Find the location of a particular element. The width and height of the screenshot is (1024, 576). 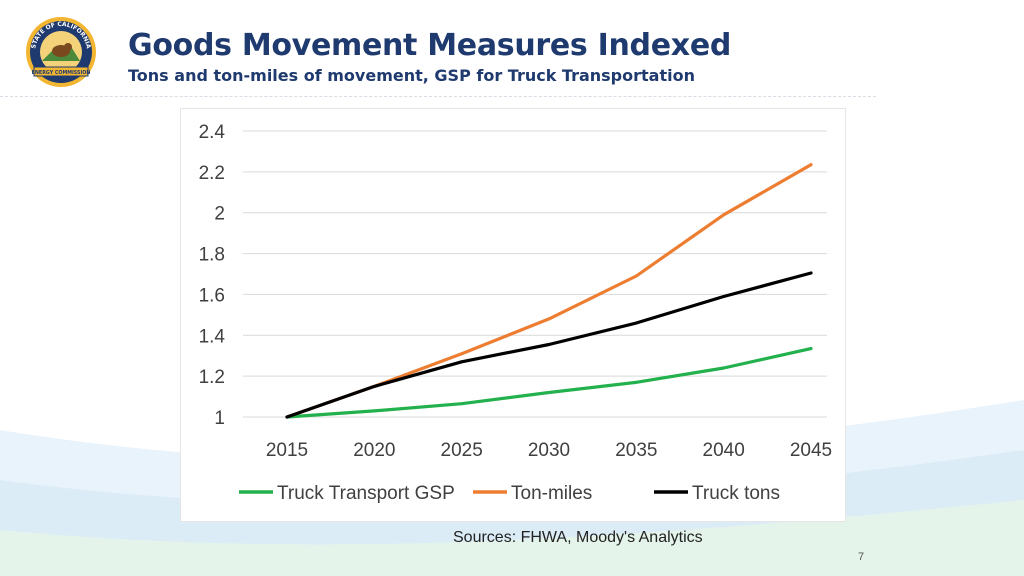

y-tick-label: 1.6 is located at coordinates (212, 295).